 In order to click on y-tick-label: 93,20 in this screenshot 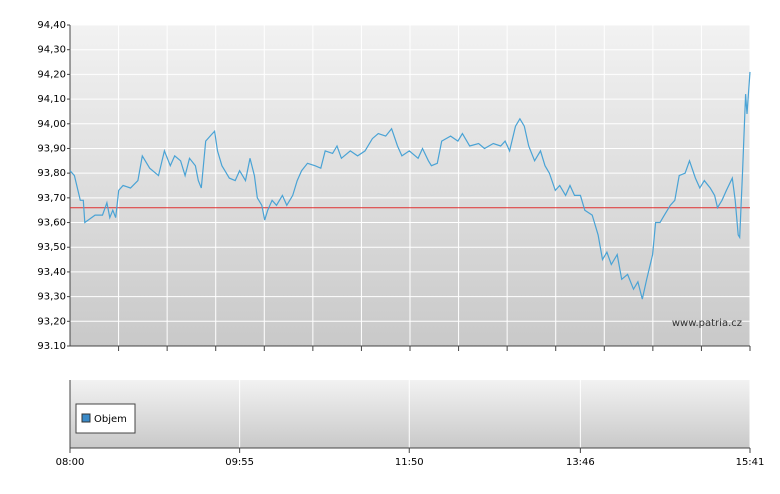, I will do `click(51, 321)`.